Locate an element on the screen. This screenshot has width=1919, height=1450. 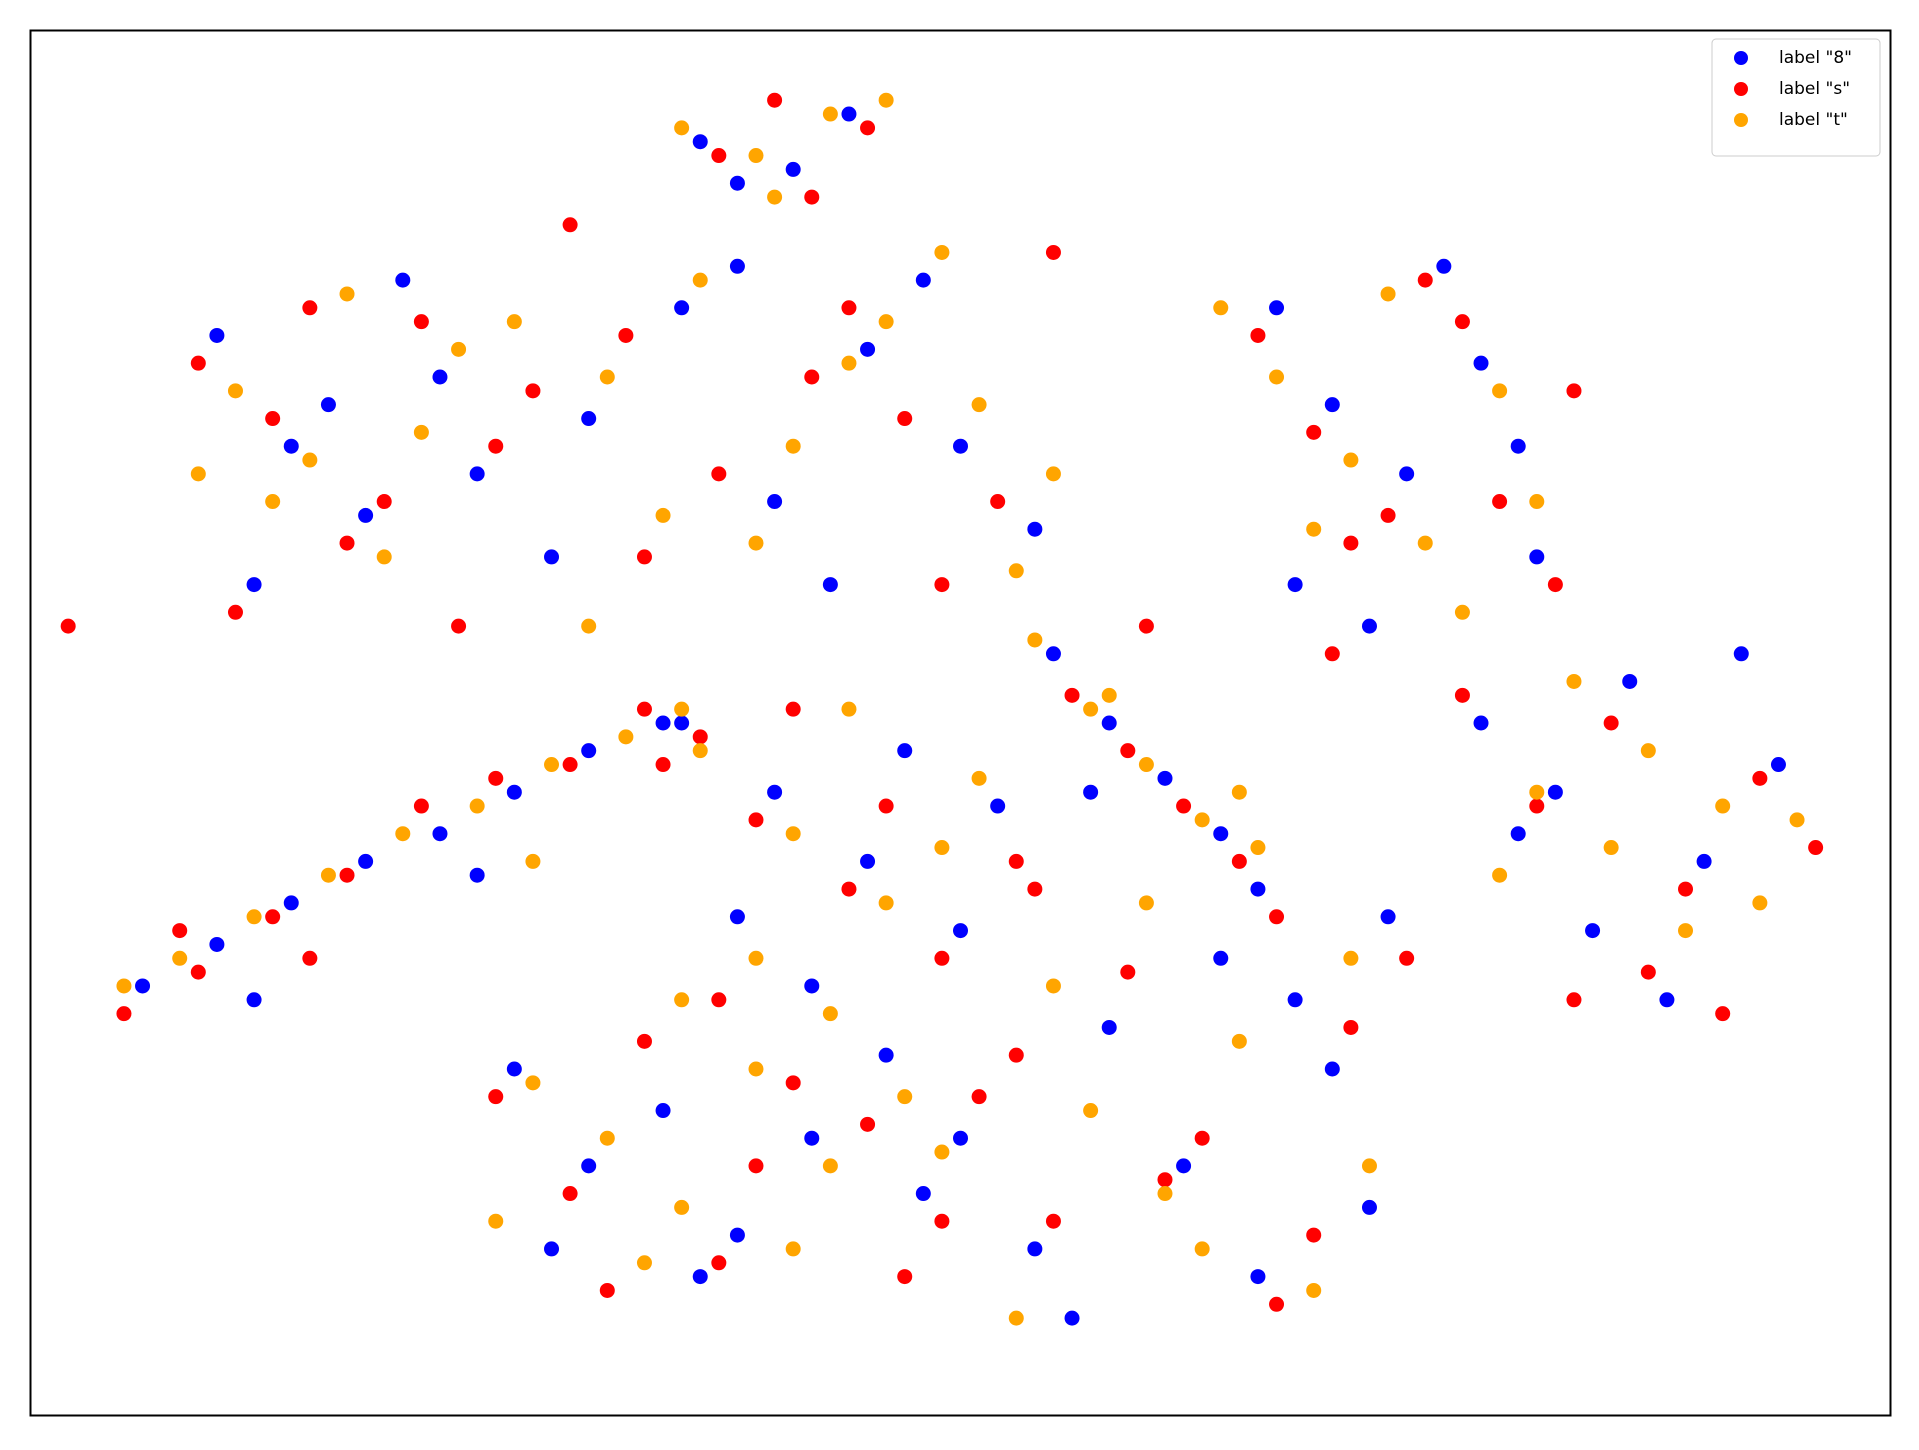
legend-marker is located at coordinates (1741, 120).